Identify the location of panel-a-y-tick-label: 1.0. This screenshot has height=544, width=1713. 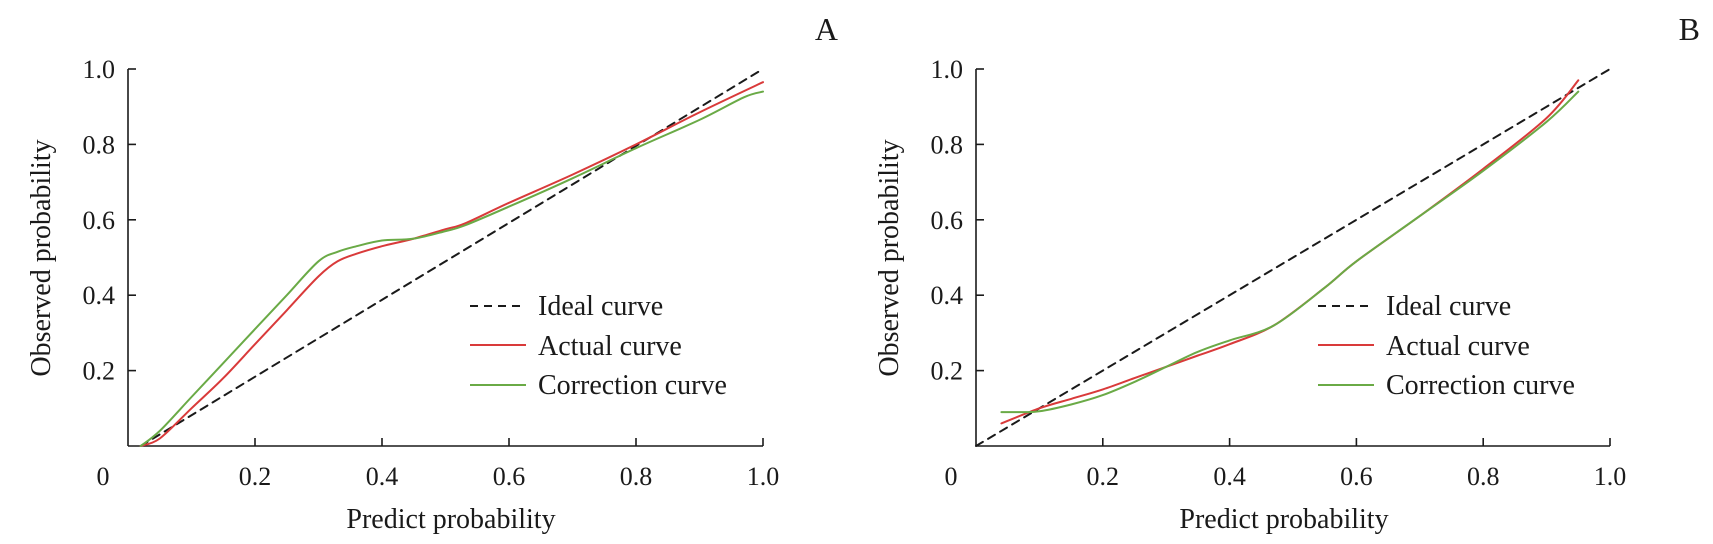
(99, 69).